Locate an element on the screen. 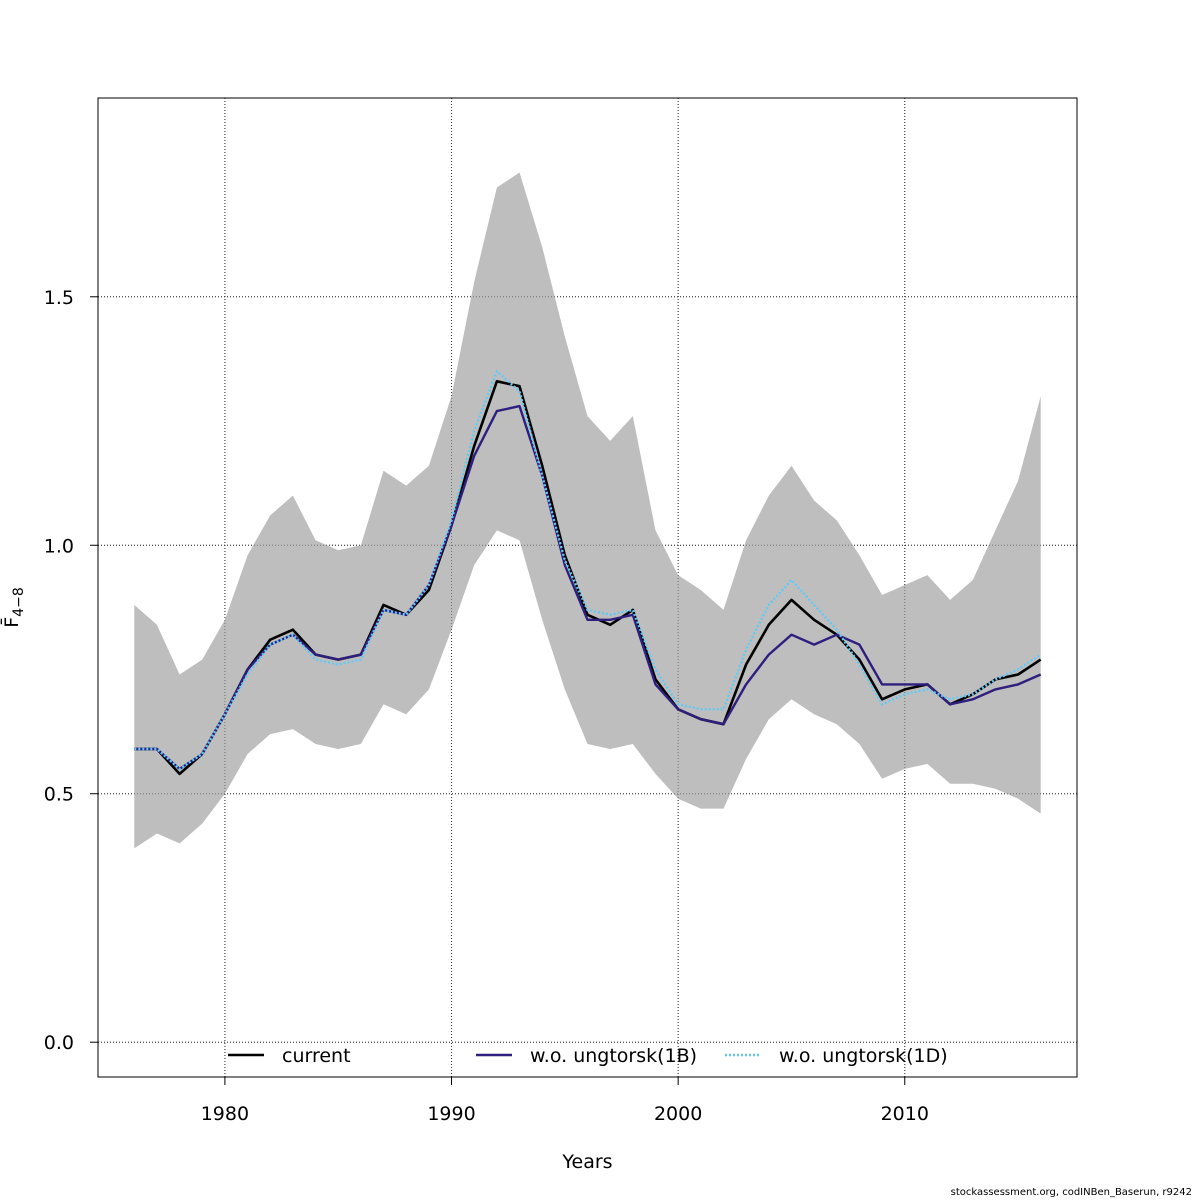 Image resolution: width=1200 pixels, height=1200 pixels. x-tick-label-3: 2010 is located at coordinates (905, 1114).